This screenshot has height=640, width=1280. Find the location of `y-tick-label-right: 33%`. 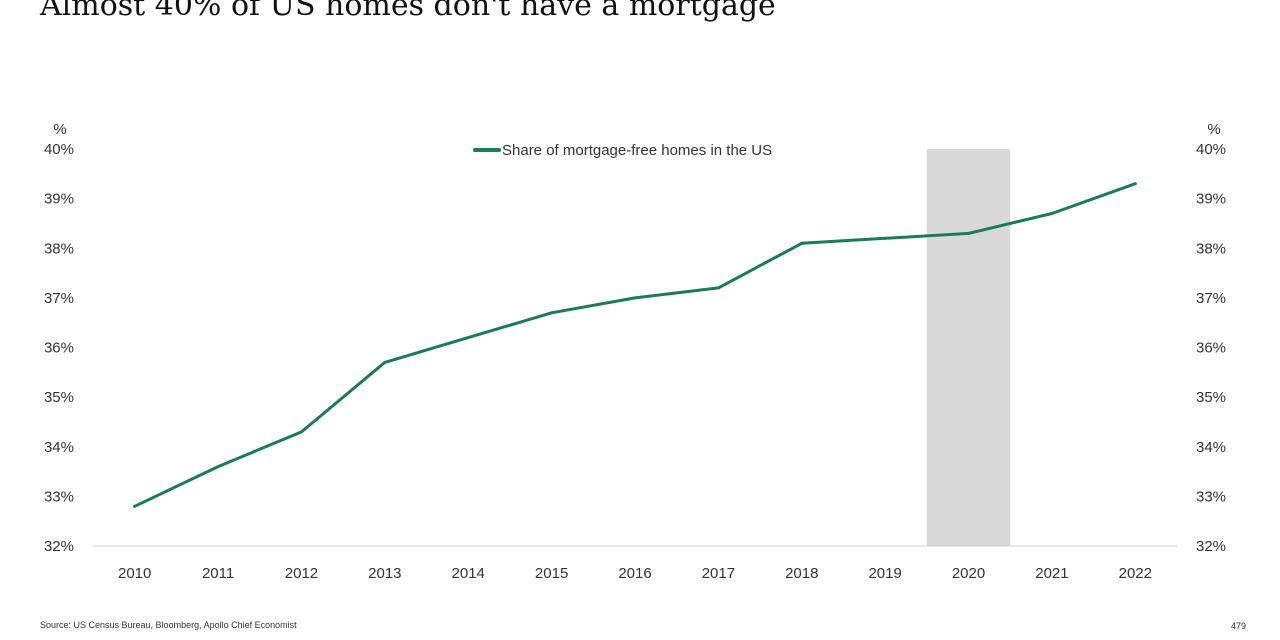

y-tick-label-right: 33% is located at coordinates (1211, 496).